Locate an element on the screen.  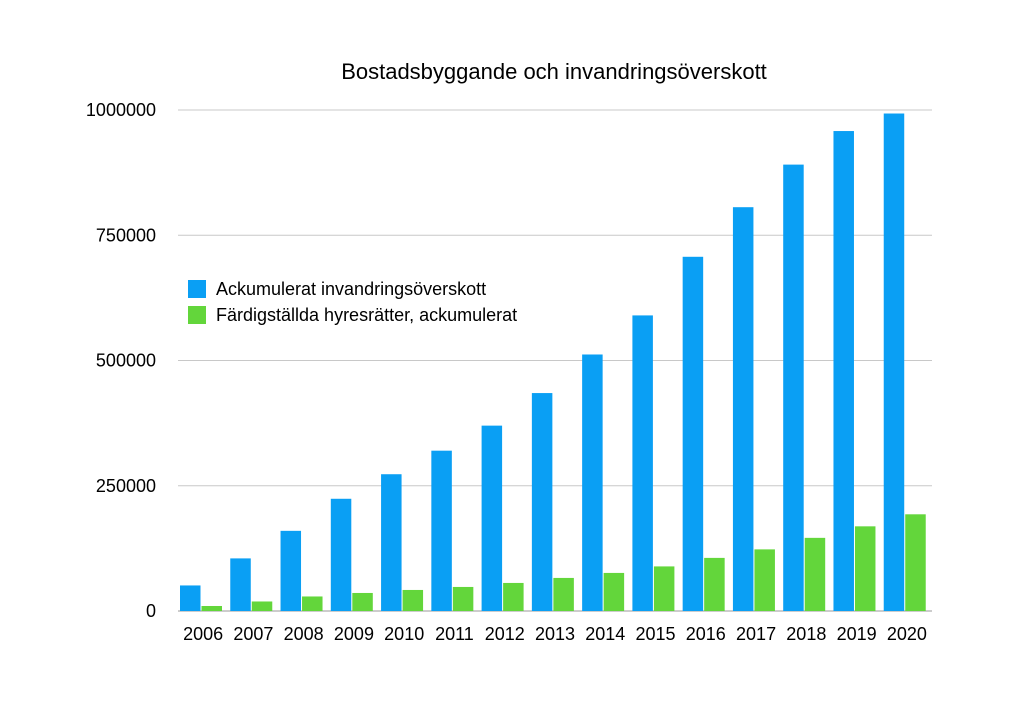
x-tick-label: 2008 is located at coordinates (304, 634).